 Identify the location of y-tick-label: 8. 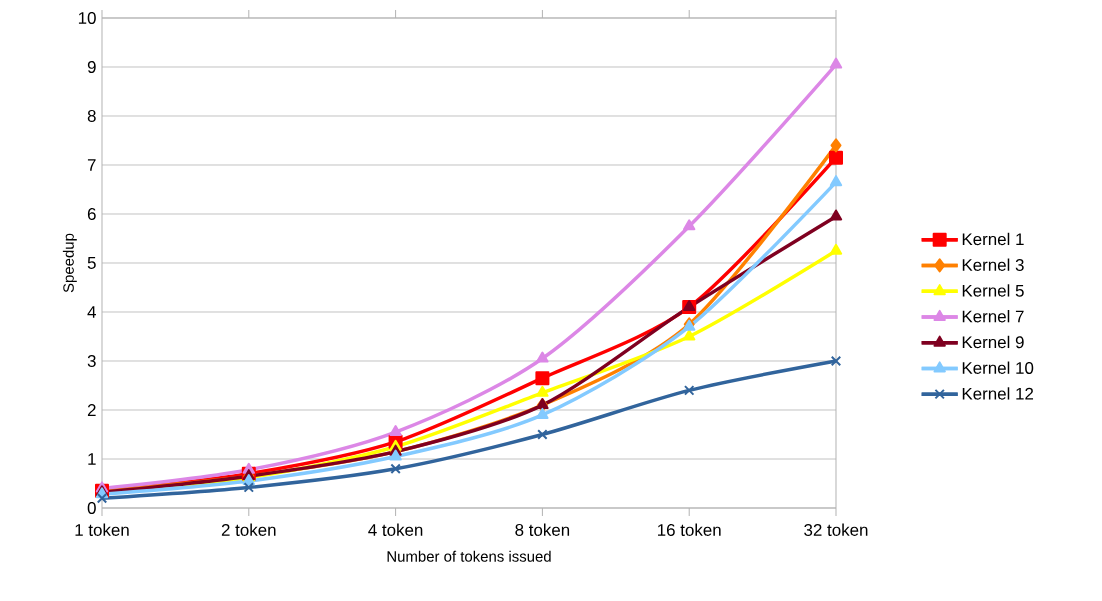
(91, 116).